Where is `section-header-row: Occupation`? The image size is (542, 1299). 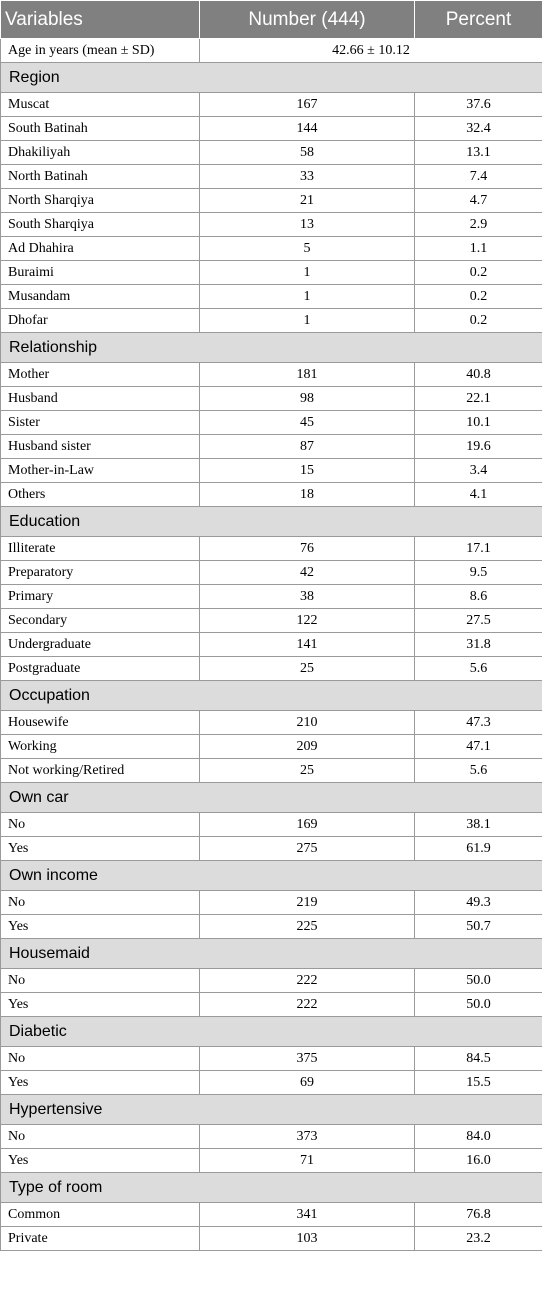
section-header-row: Occupation is located at coordinates (271, 695).